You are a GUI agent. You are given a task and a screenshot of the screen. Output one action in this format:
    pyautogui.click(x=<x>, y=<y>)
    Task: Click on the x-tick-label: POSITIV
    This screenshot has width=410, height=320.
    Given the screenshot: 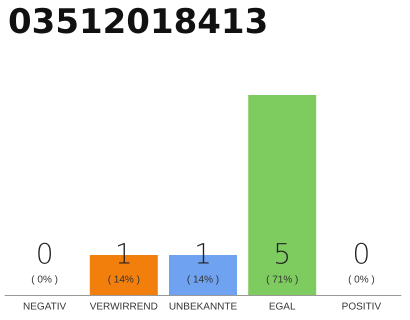 What is the action you would take?
    pyautogui.click(x=362, y=307)
    